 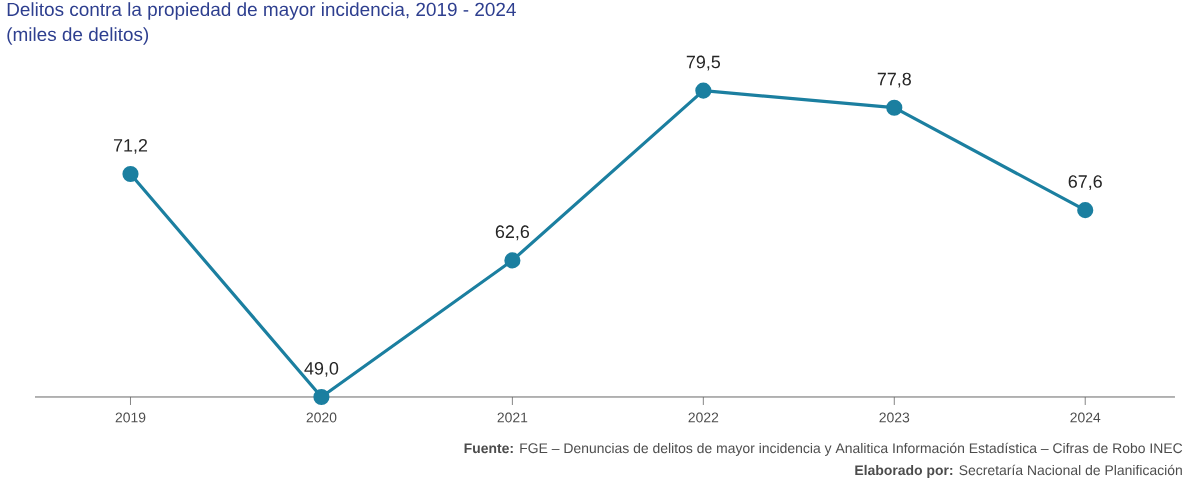 What do you see at coordinates (703, 63) in the screenshot?
I see `data-label: 79,5` at bounding box center [703, 63].